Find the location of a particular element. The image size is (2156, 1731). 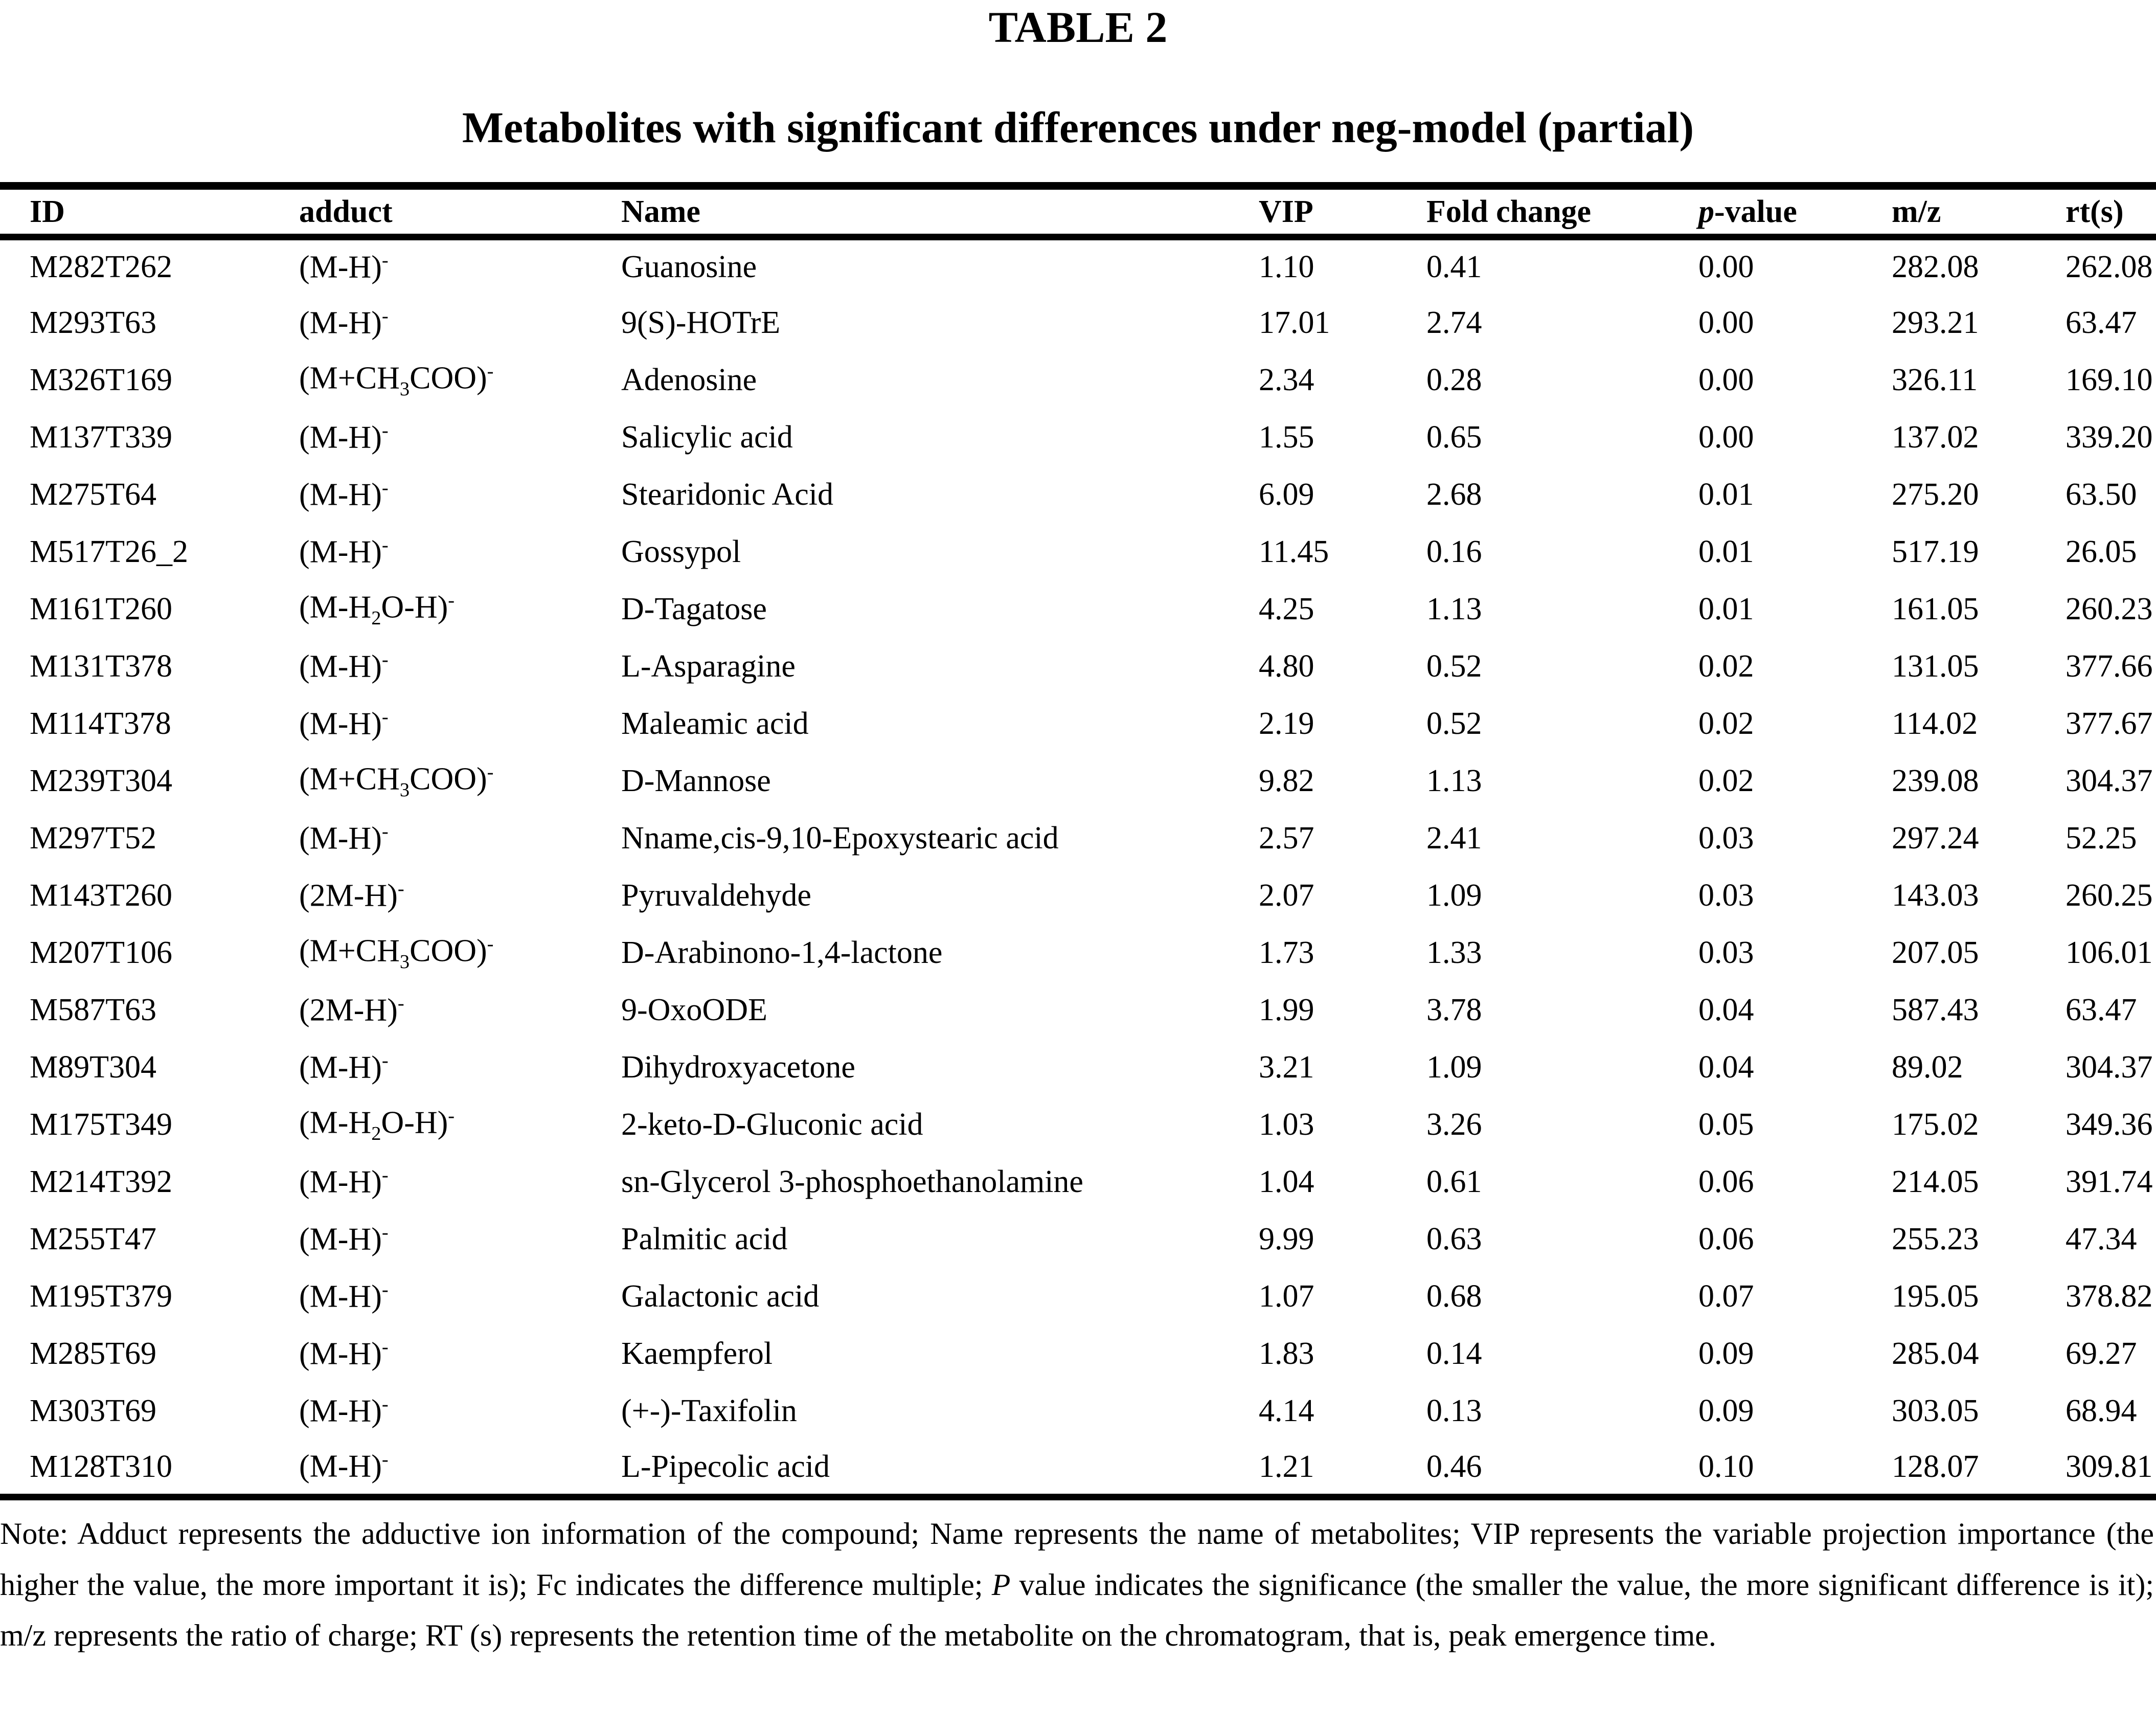

cell-id: M587T63 is located at coordinates (93, 1010).